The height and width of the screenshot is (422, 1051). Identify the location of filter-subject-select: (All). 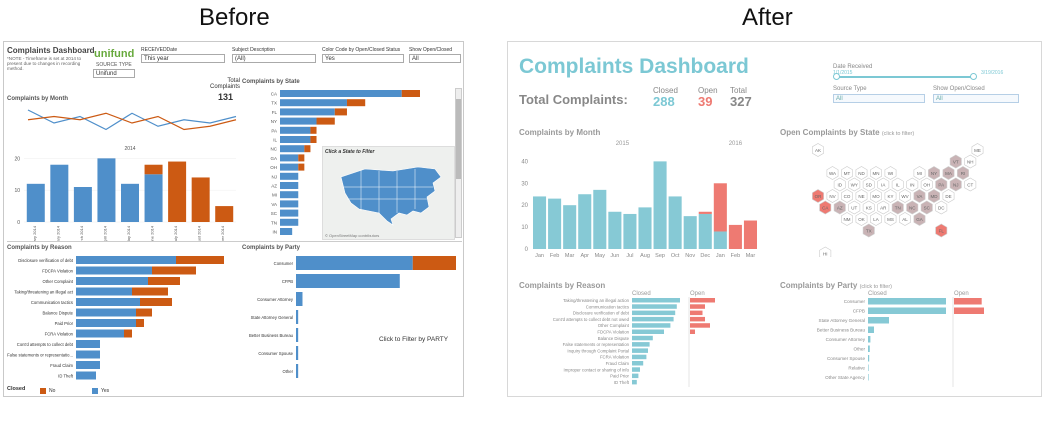
(274, 58).